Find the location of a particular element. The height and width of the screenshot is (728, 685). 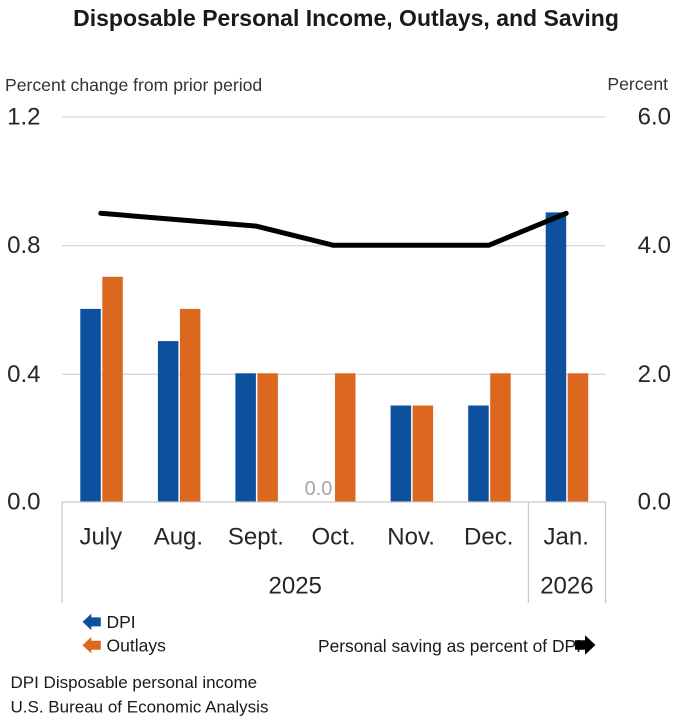

svg-text: 2.0 is located at coordinates (654, 374).